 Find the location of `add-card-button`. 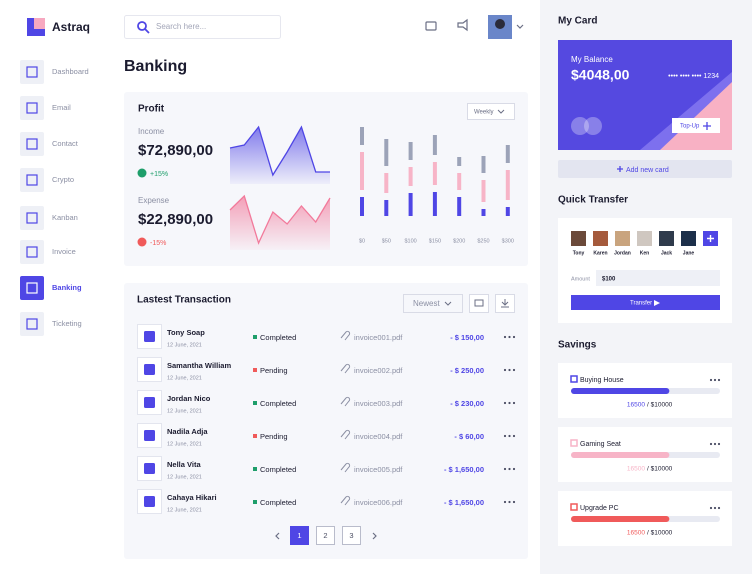

add-card-button is located at coordinates (645, 169).